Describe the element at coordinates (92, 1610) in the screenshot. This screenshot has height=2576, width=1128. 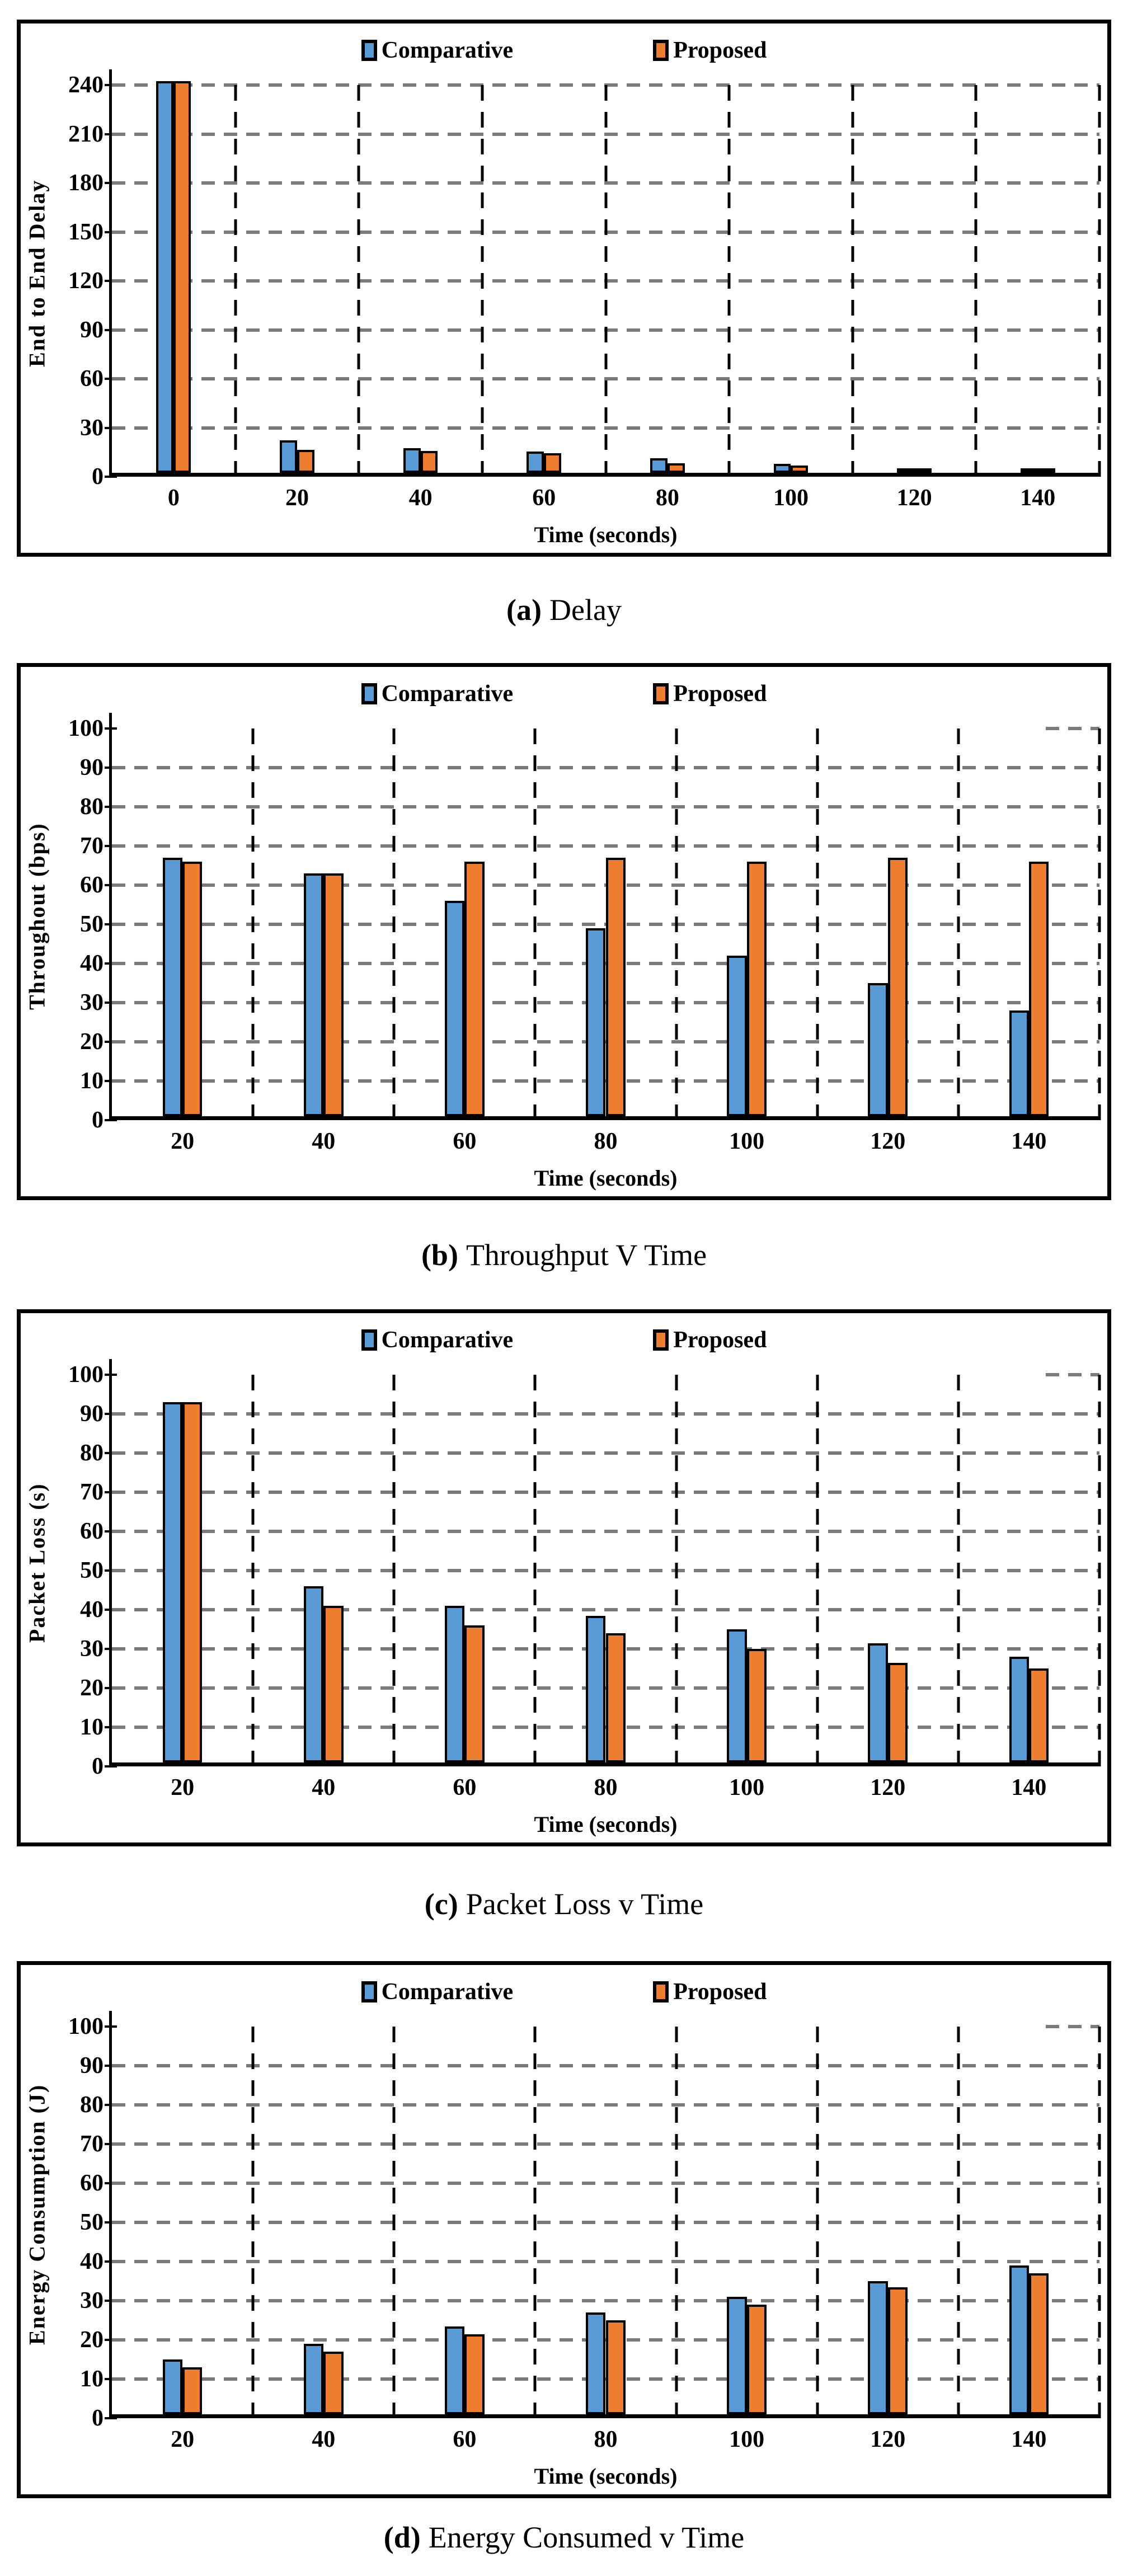
I see `y-tick-label: 40` at that location.